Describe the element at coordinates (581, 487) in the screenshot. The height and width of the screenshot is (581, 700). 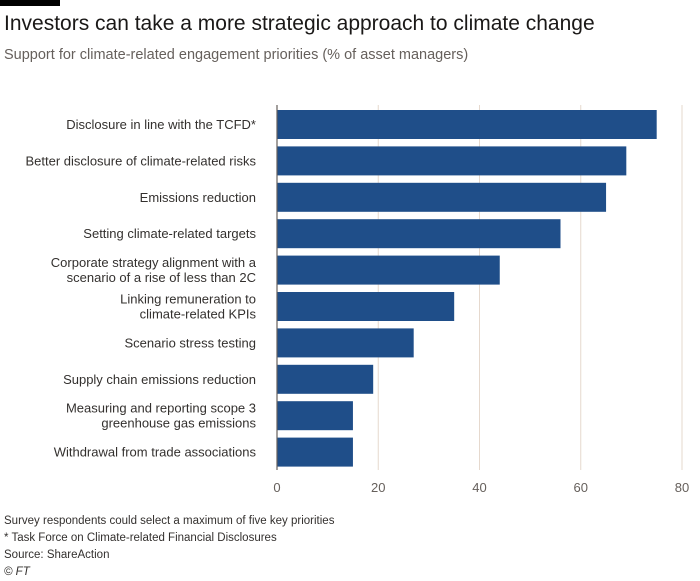
I see `x-tick-label: 60` at that location.